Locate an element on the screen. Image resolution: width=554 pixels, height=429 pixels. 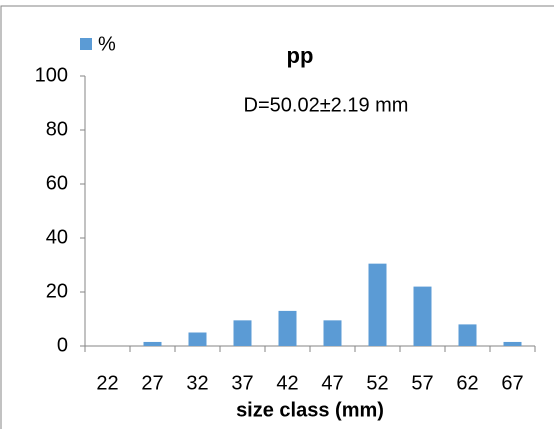
x-tick-label: 57 is located at coordinates (422, 383).